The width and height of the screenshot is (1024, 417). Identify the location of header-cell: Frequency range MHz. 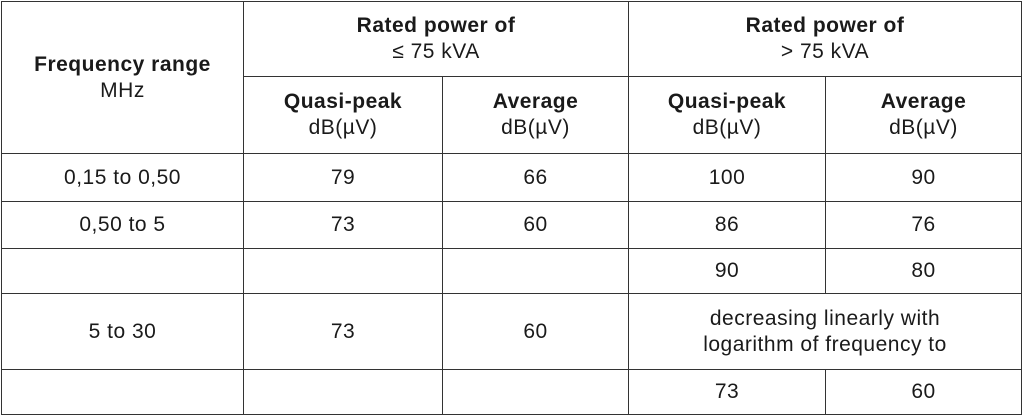
(122, 77).